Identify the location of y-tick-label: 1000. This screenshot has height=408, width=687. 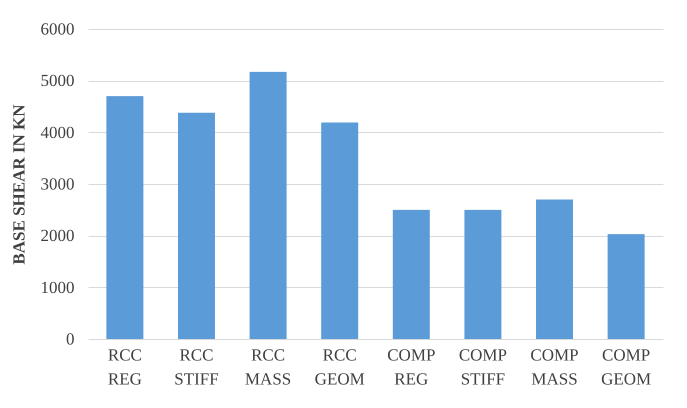
(57, 287).